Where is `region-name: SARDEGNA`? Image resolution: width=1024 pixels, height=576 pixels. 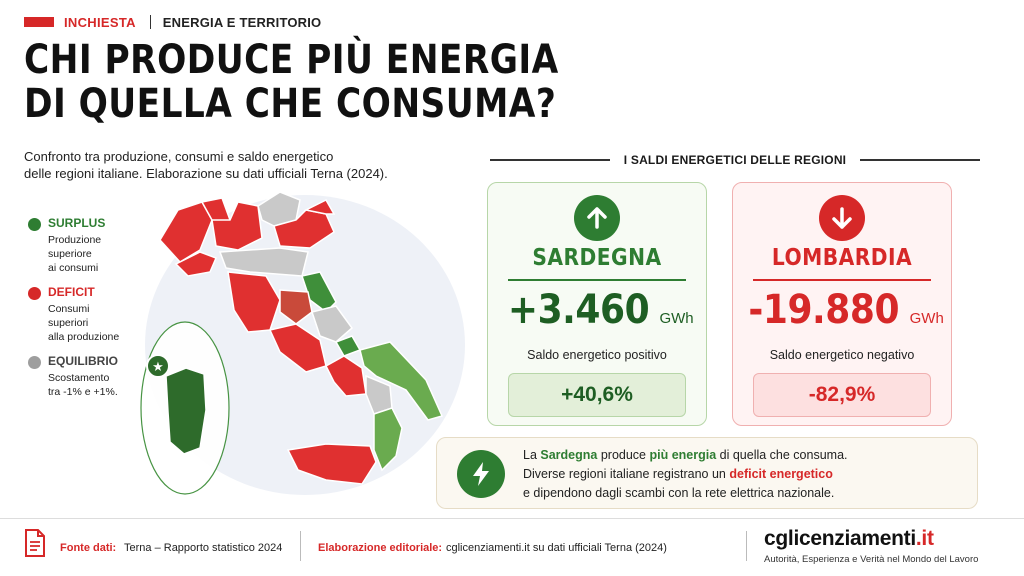
region-name: SARDEGNA is located at coordinates (597, 258).